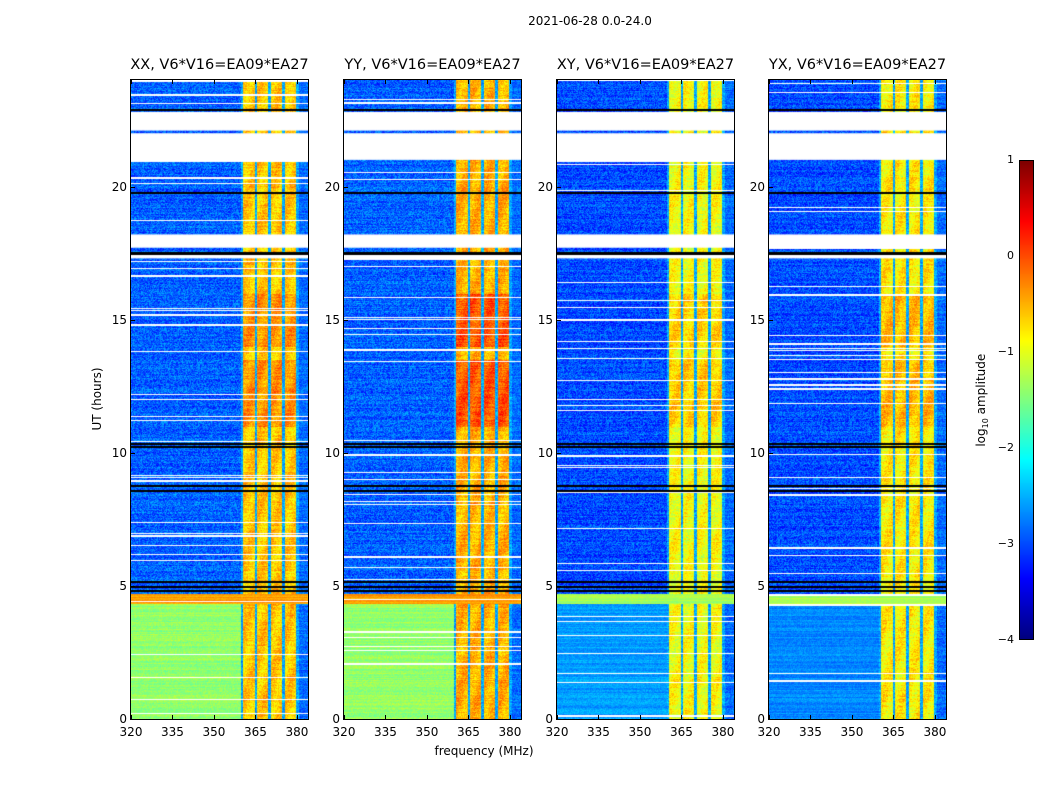 The image size is (1050, 800). What do you see at coordinates (1010, 159) in the screenshot?
I see `colorbar-tick-label: 1` at bounding box center [1010, 159].